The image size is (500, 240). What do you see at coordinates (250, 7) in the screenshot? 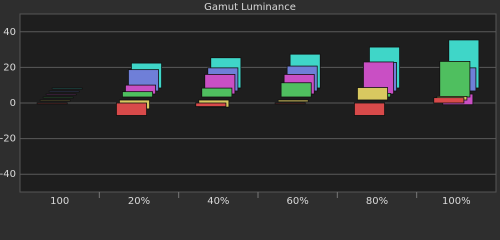
I see `chart-title: Gamut Luminance` at bounding box center [250, 7].